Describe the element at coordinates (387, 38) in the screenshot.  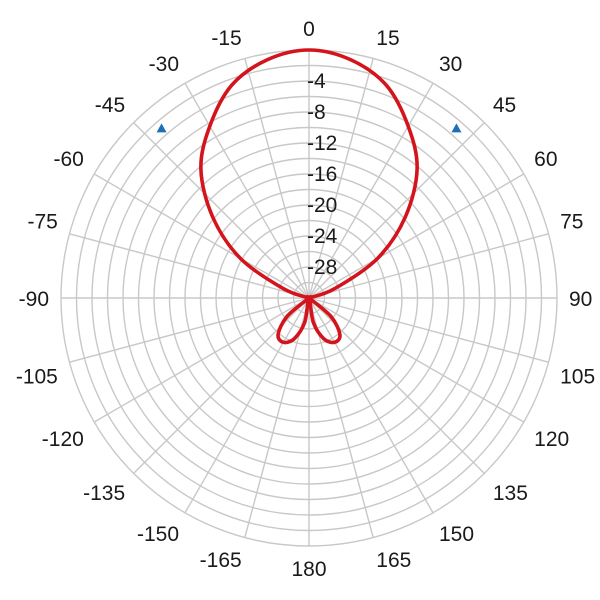
I see `angle-tick-label: 15` at that location.